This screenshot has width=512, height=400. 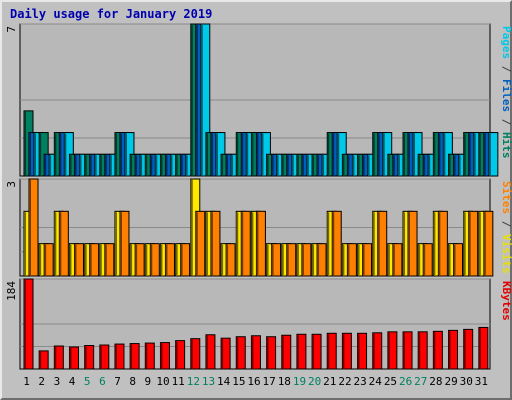 What do you see at coordinates (344, 381) in the screenshot?
I see `x-tick-label-22: 22` at bounding box center [344, 381].